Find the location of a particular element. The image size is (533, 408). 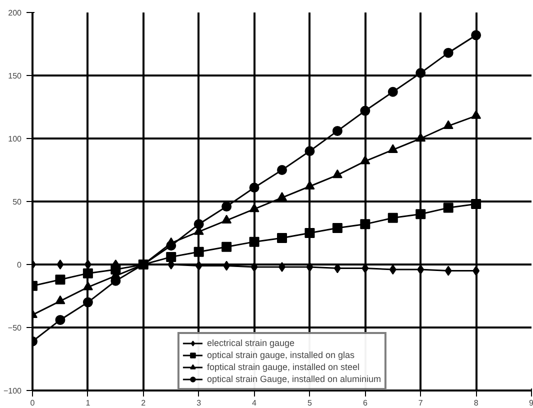

x-tick-label: 5 is located at coordinates (310, 403).